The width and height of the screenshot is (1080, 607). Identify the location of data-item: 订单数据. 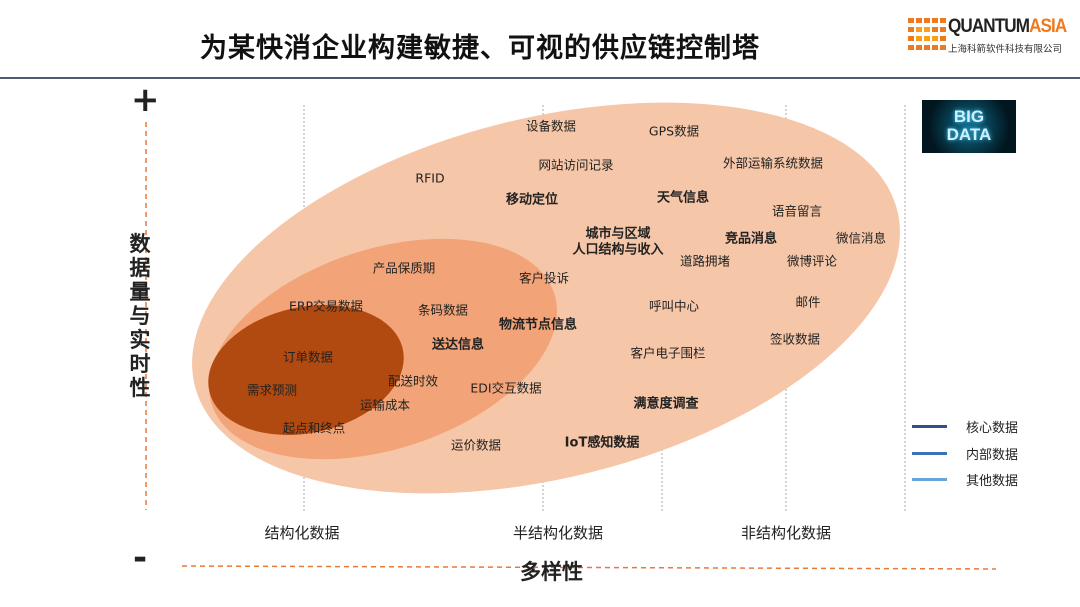
(308, 357).